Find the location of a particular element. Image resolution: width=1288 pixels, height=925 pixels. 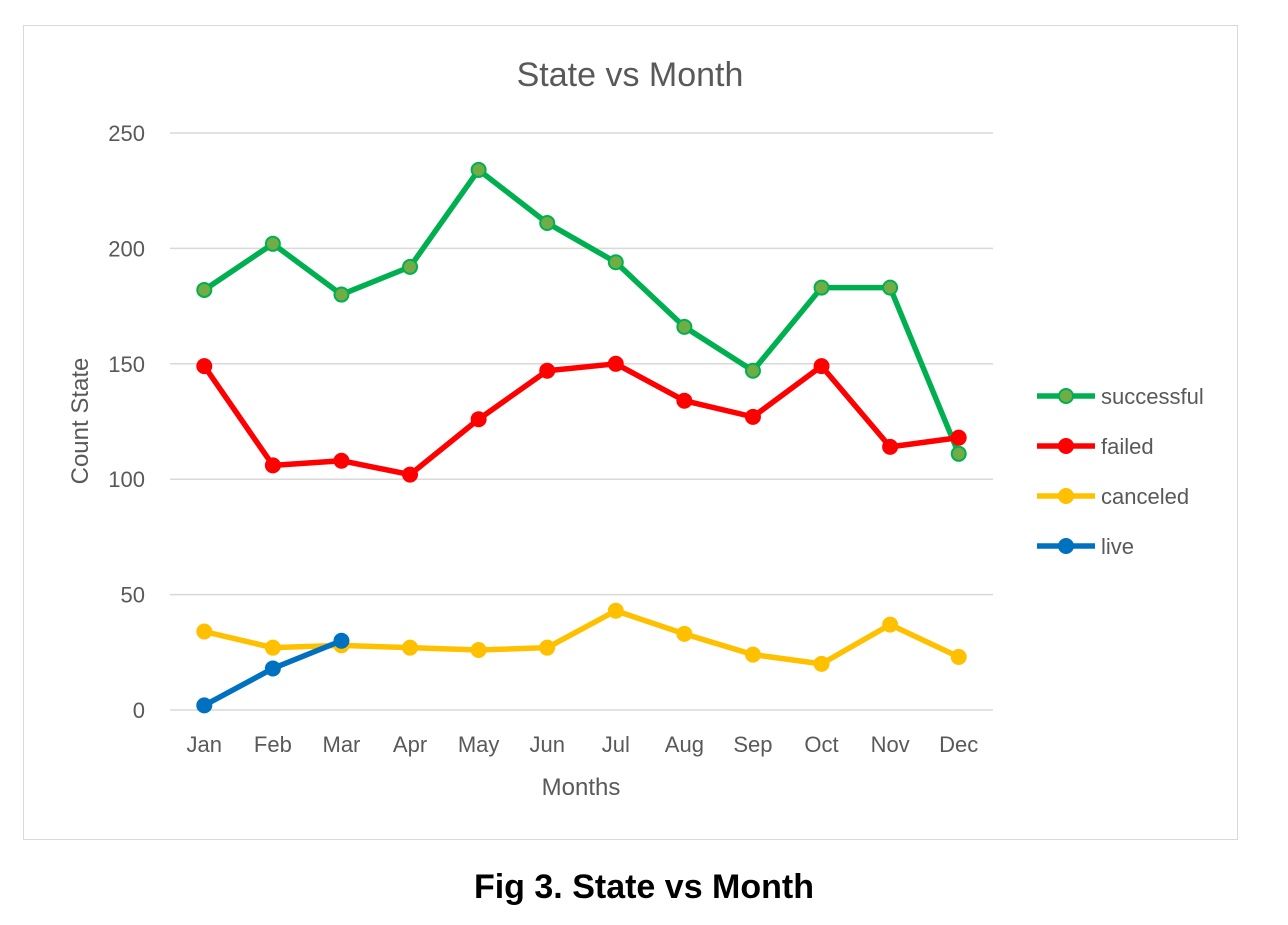

legend-label: successful is located at coordinates (1152, 396).